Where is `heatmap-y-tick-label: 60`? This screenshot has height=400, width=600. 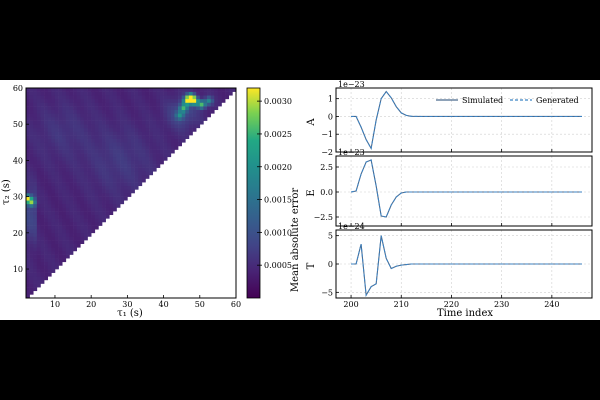 heatmap-y-tick-label: 60 is located at coordinates (18, 88).